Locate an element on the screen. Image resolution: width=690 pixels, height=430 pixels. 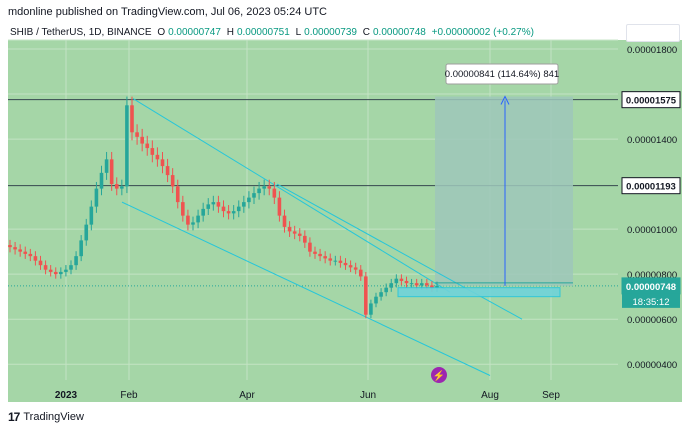
high-label: H is located at coordinates (230, 32).